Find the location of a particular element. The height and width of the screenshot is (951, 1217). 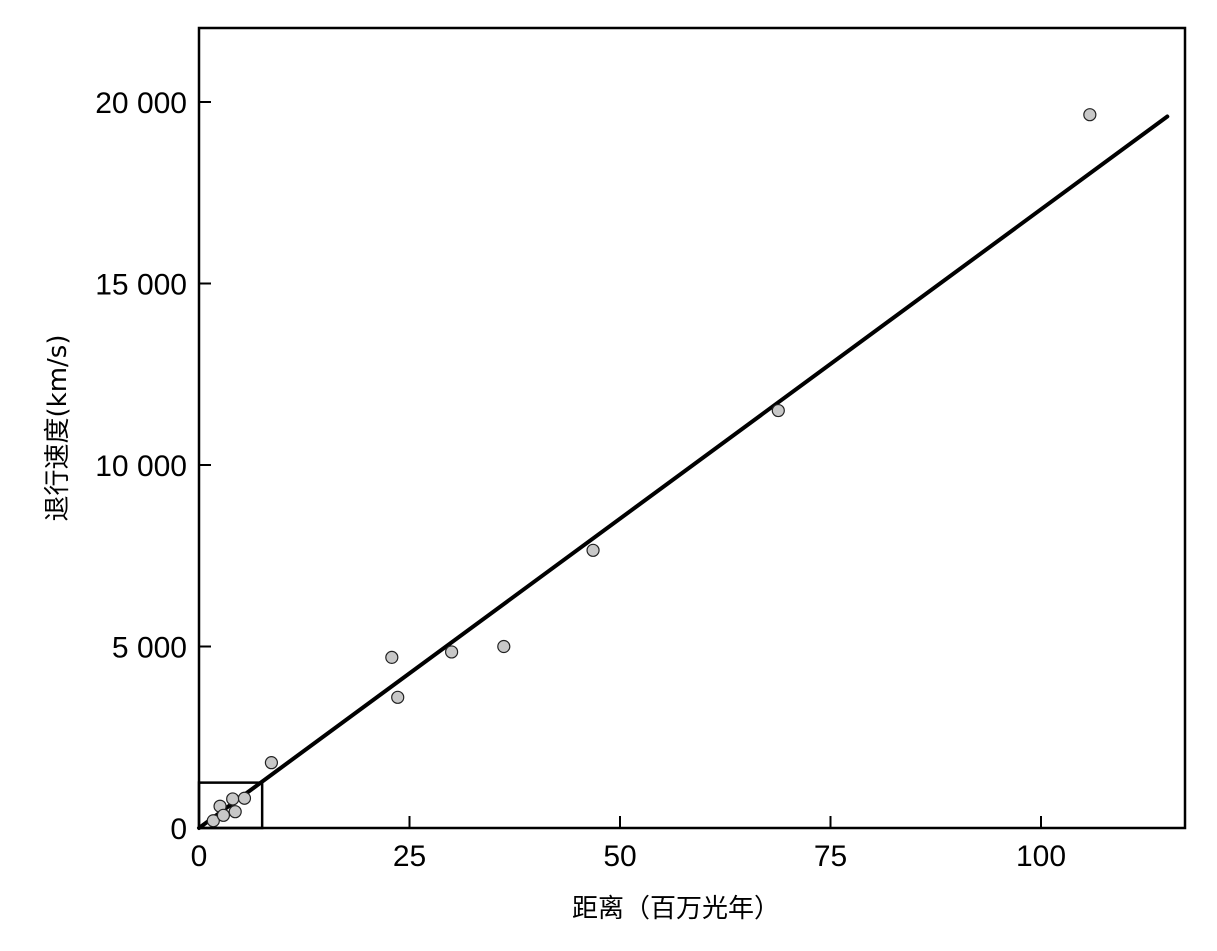

x-tick-label: 25 is located at coordinates (409, 856).